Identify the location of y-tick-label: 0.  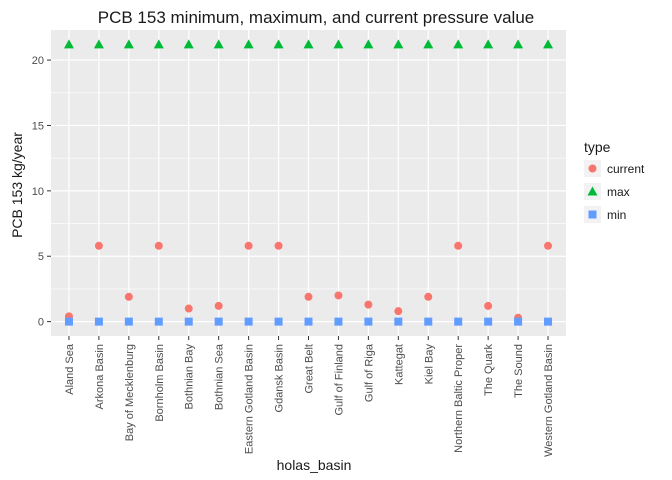
(41, 323).